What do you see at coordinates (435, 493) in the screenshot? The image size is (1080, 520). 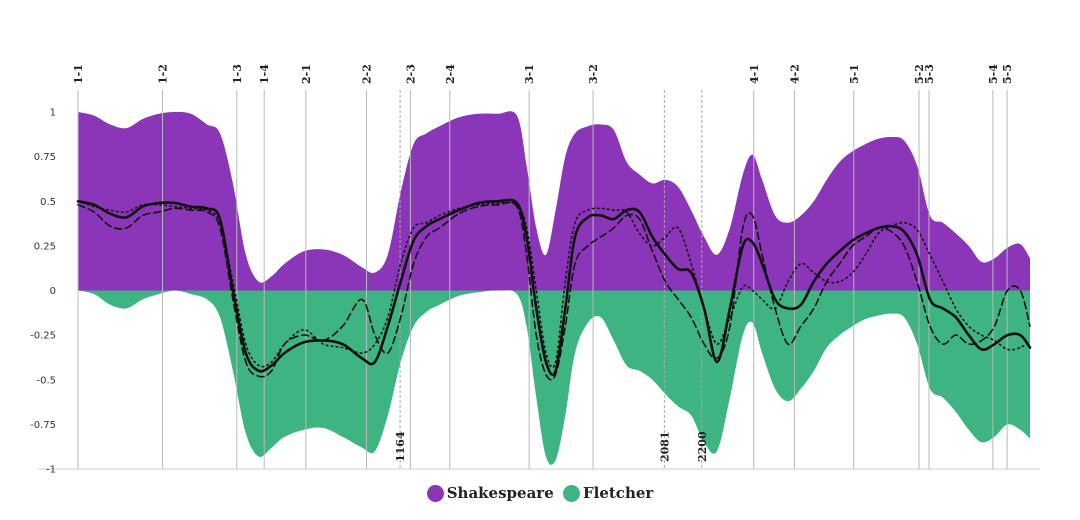 I see `legend-swatch-shakespeare` at bounding box center [435, 493].